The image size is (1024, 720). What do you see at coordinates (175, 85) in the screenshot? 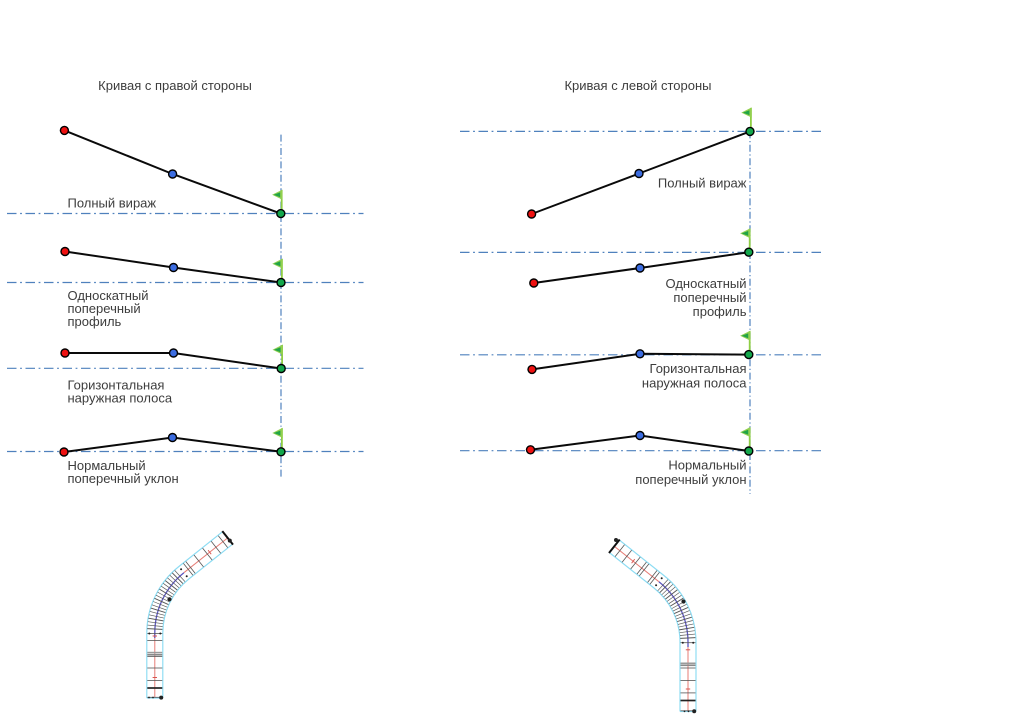
I see `svg-text: Кривая с правой стороны` at bounding box center [175, 85].